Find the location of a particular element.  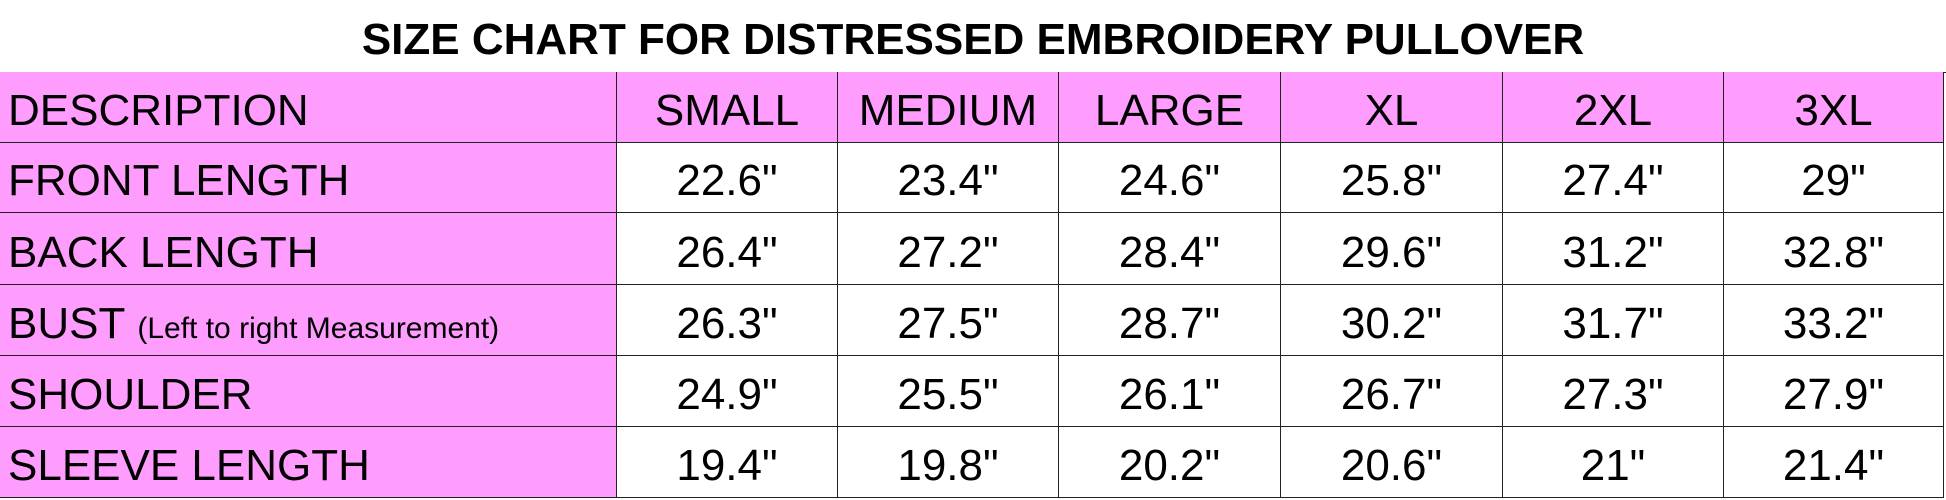

row-label-cell: BACK LENGTH is located at coordinates (308, 249).